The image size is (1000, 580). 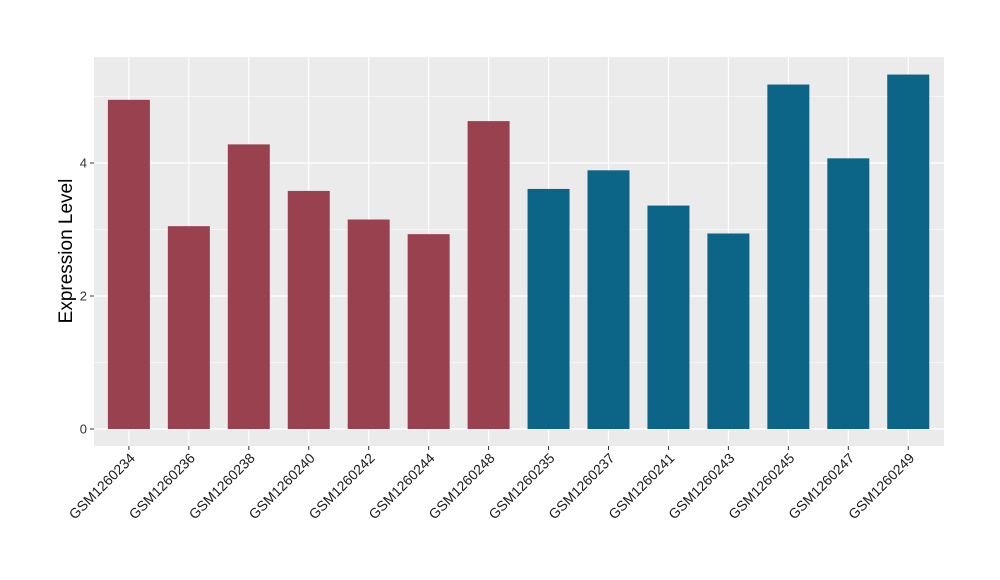 I want to click on y-tick-label: 4, so click(x=83, y=163).